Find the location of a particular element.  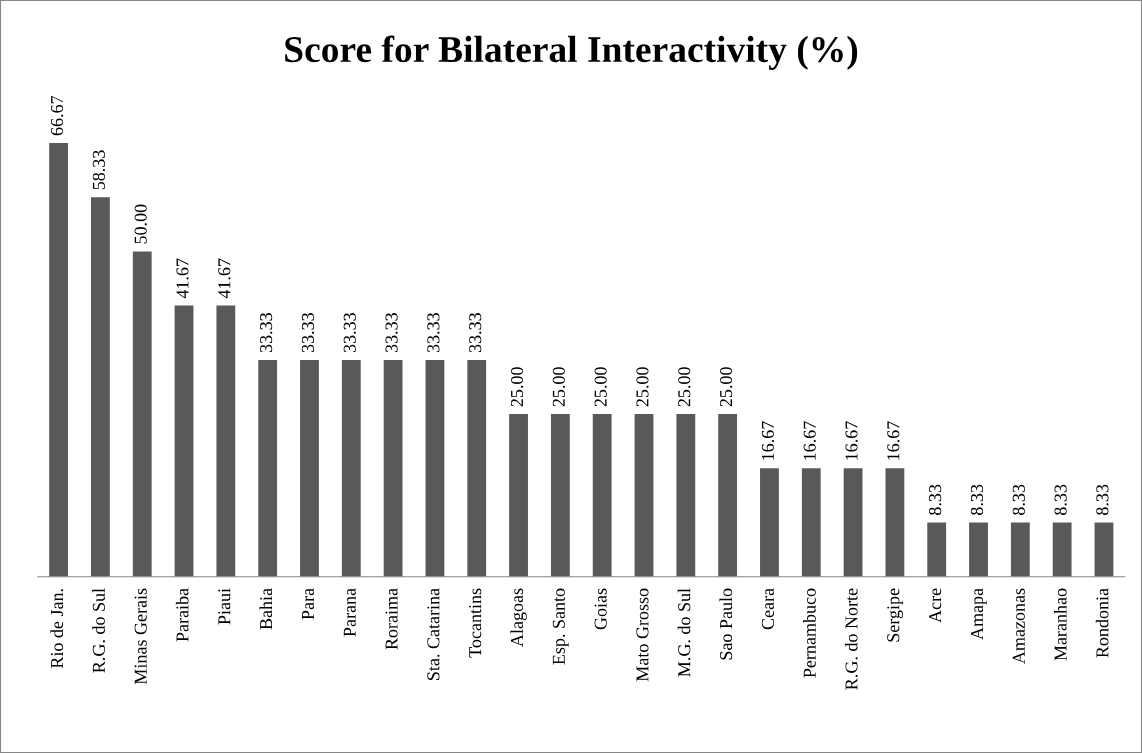

x-tick-label: Alagoas is located at coordinates (518, 617).